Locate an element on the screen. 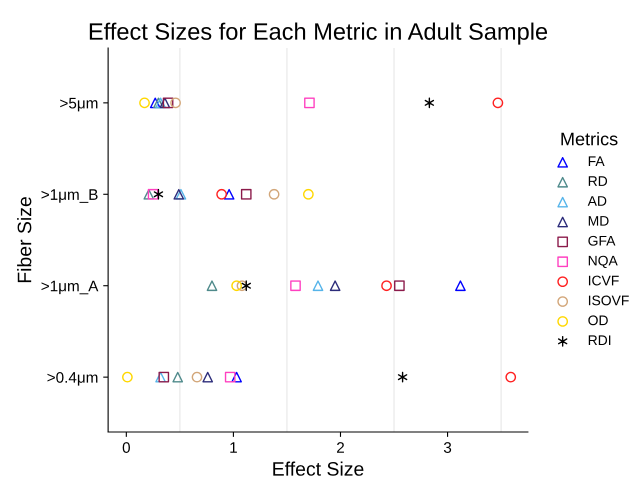 The width and height of the screenshot is (636, 480). legend-label: RDI is located at coordinates (599, 340).